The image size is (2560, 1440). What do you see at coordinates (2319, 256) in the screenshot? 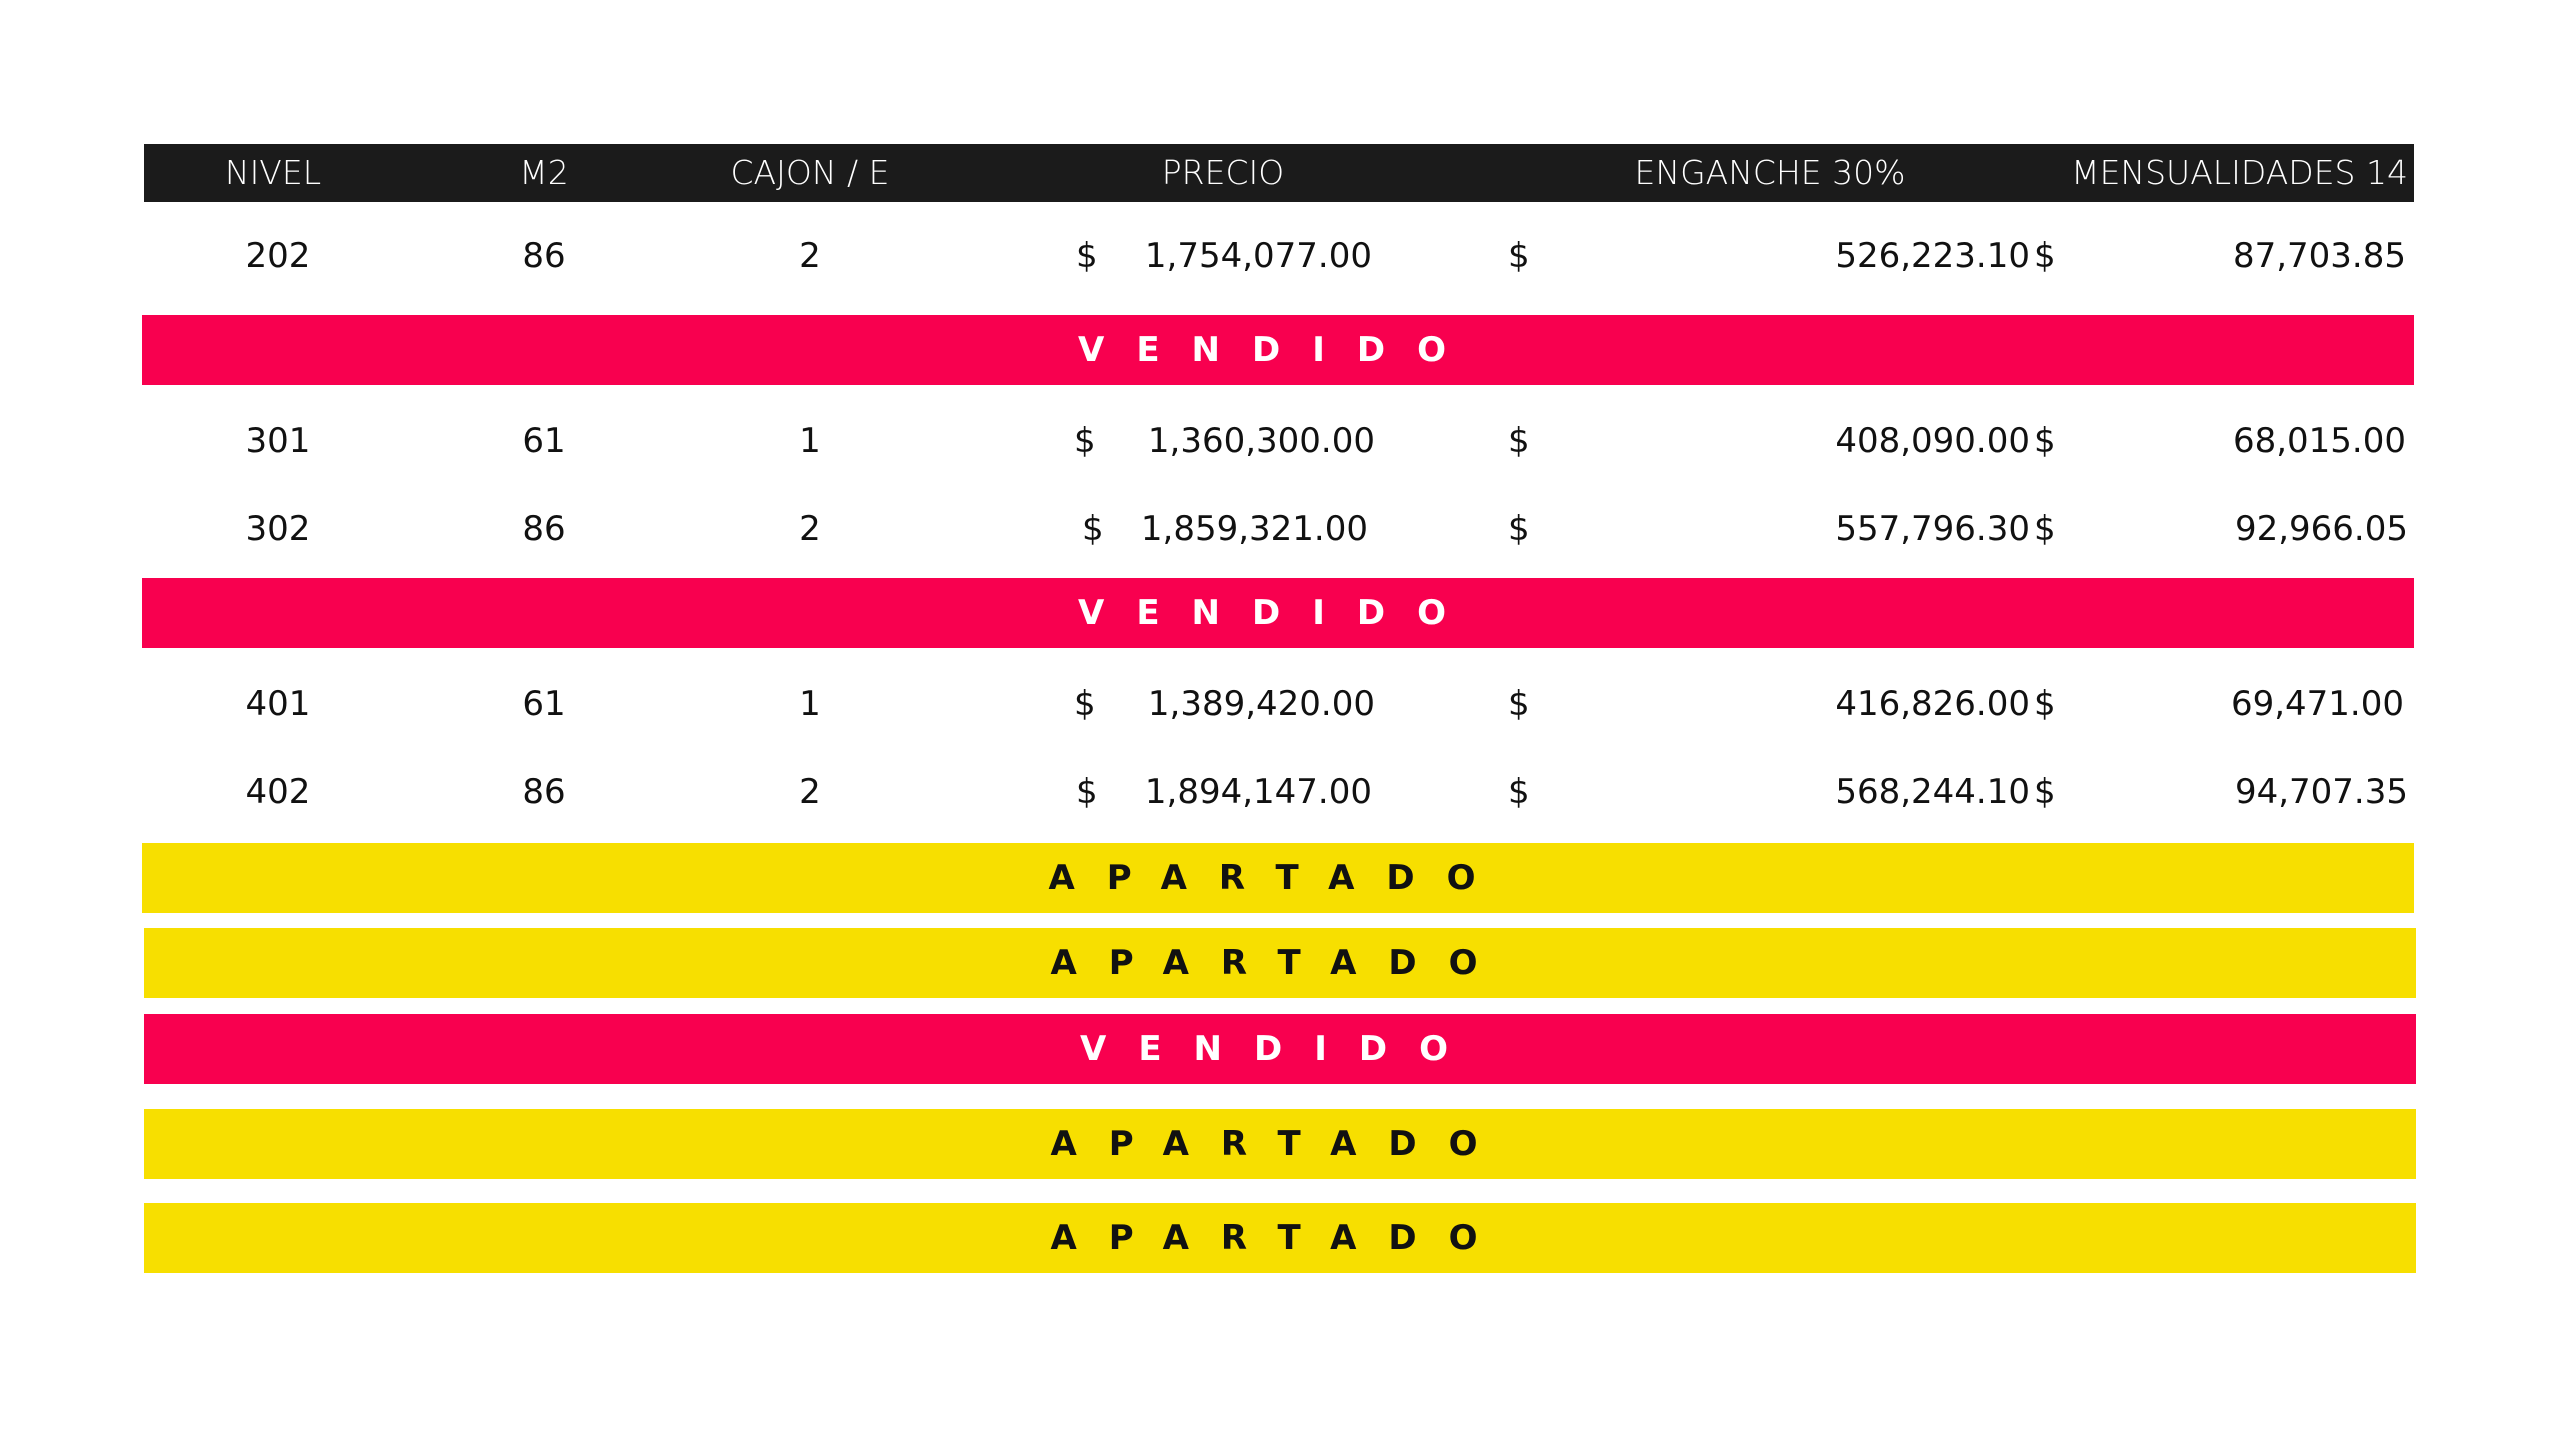
I see `cell-mensualidad: 87,703.85` at bounding box center [2319, 256].